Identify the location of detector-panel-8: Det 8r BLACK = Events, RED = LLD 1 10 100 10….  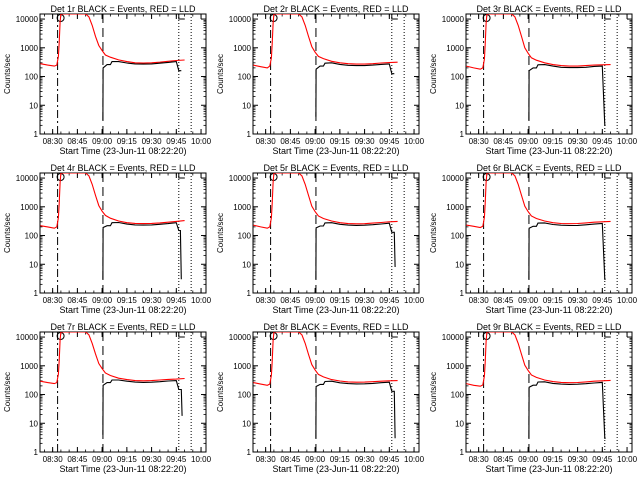
(320, 398).